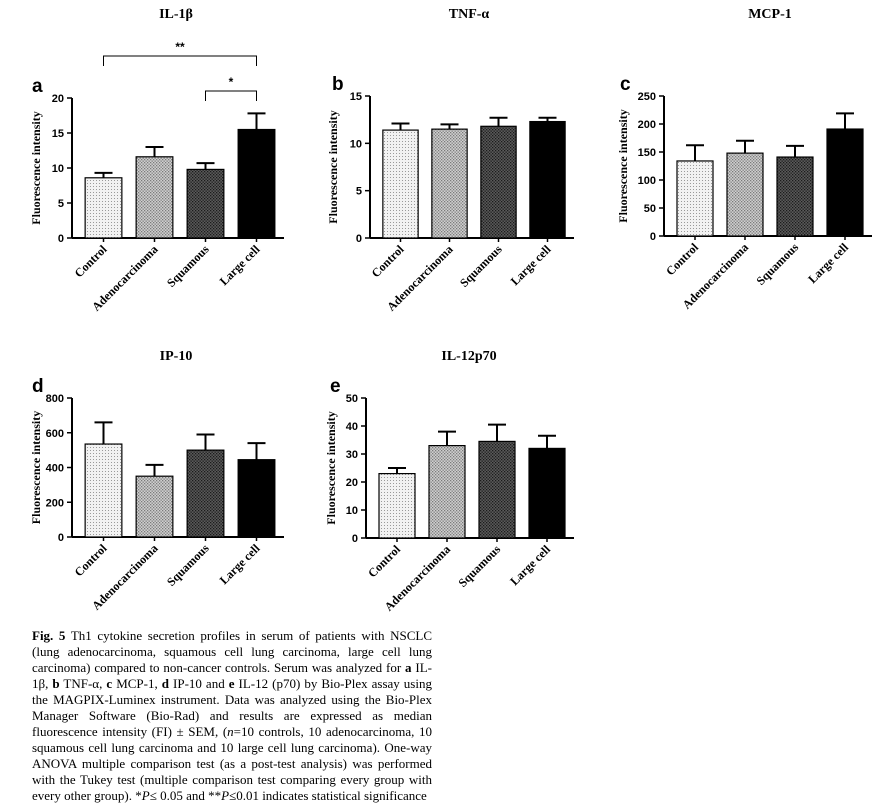  What do you see at coordinates (647, 153) in the screenshot?
I see `y-tick-label: 150` at bounding box center [647, 153].